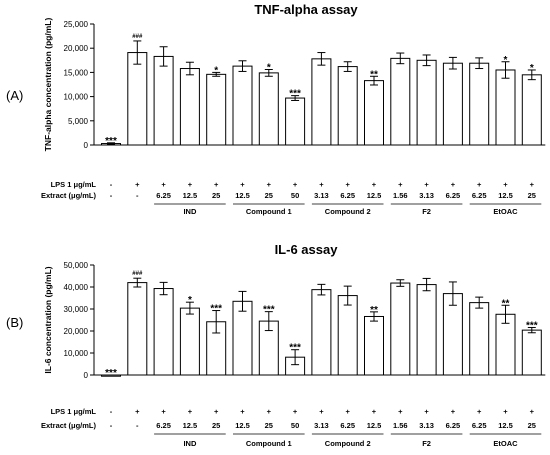 Image resolution: width=550 pixels, height=455 pixels. Describe the element at coordinates (374, 74) in the screenshot. I see `significance-marker: **` at that location.